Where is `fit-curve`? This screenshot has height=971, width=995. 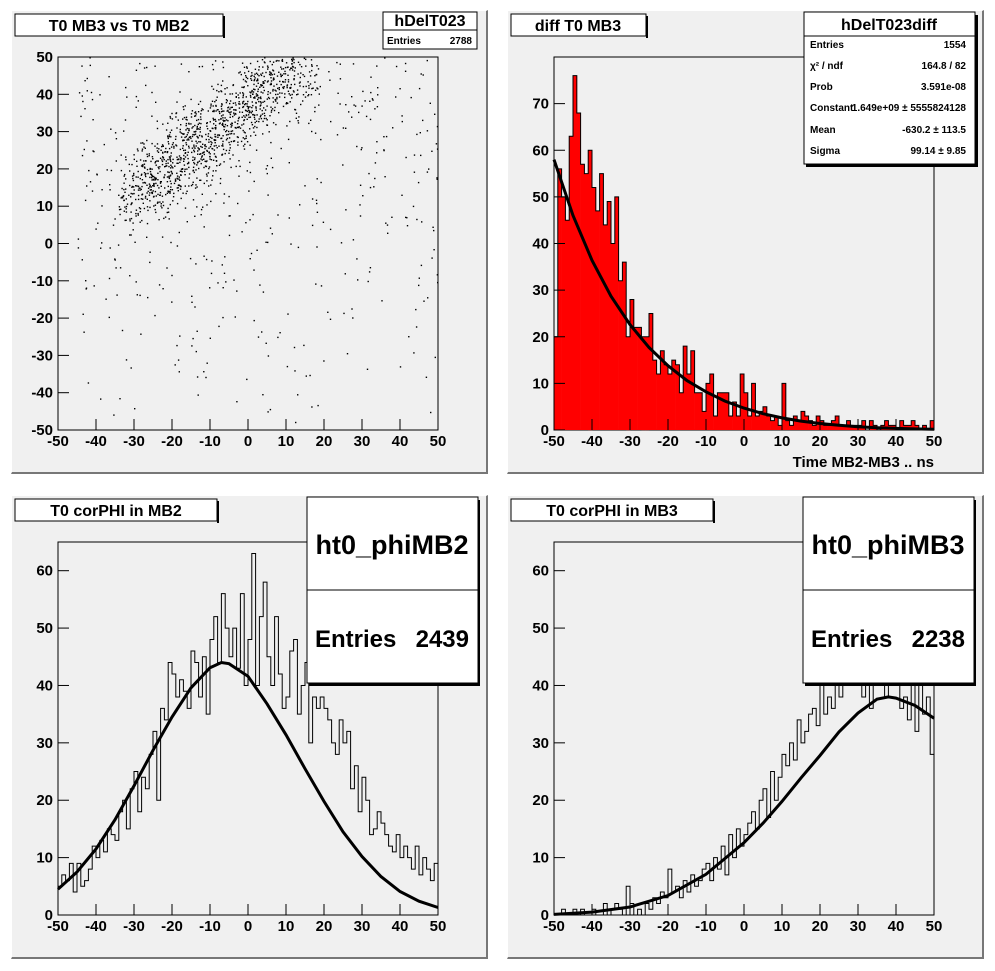 fit-curve is located at coordinates (744, 805).